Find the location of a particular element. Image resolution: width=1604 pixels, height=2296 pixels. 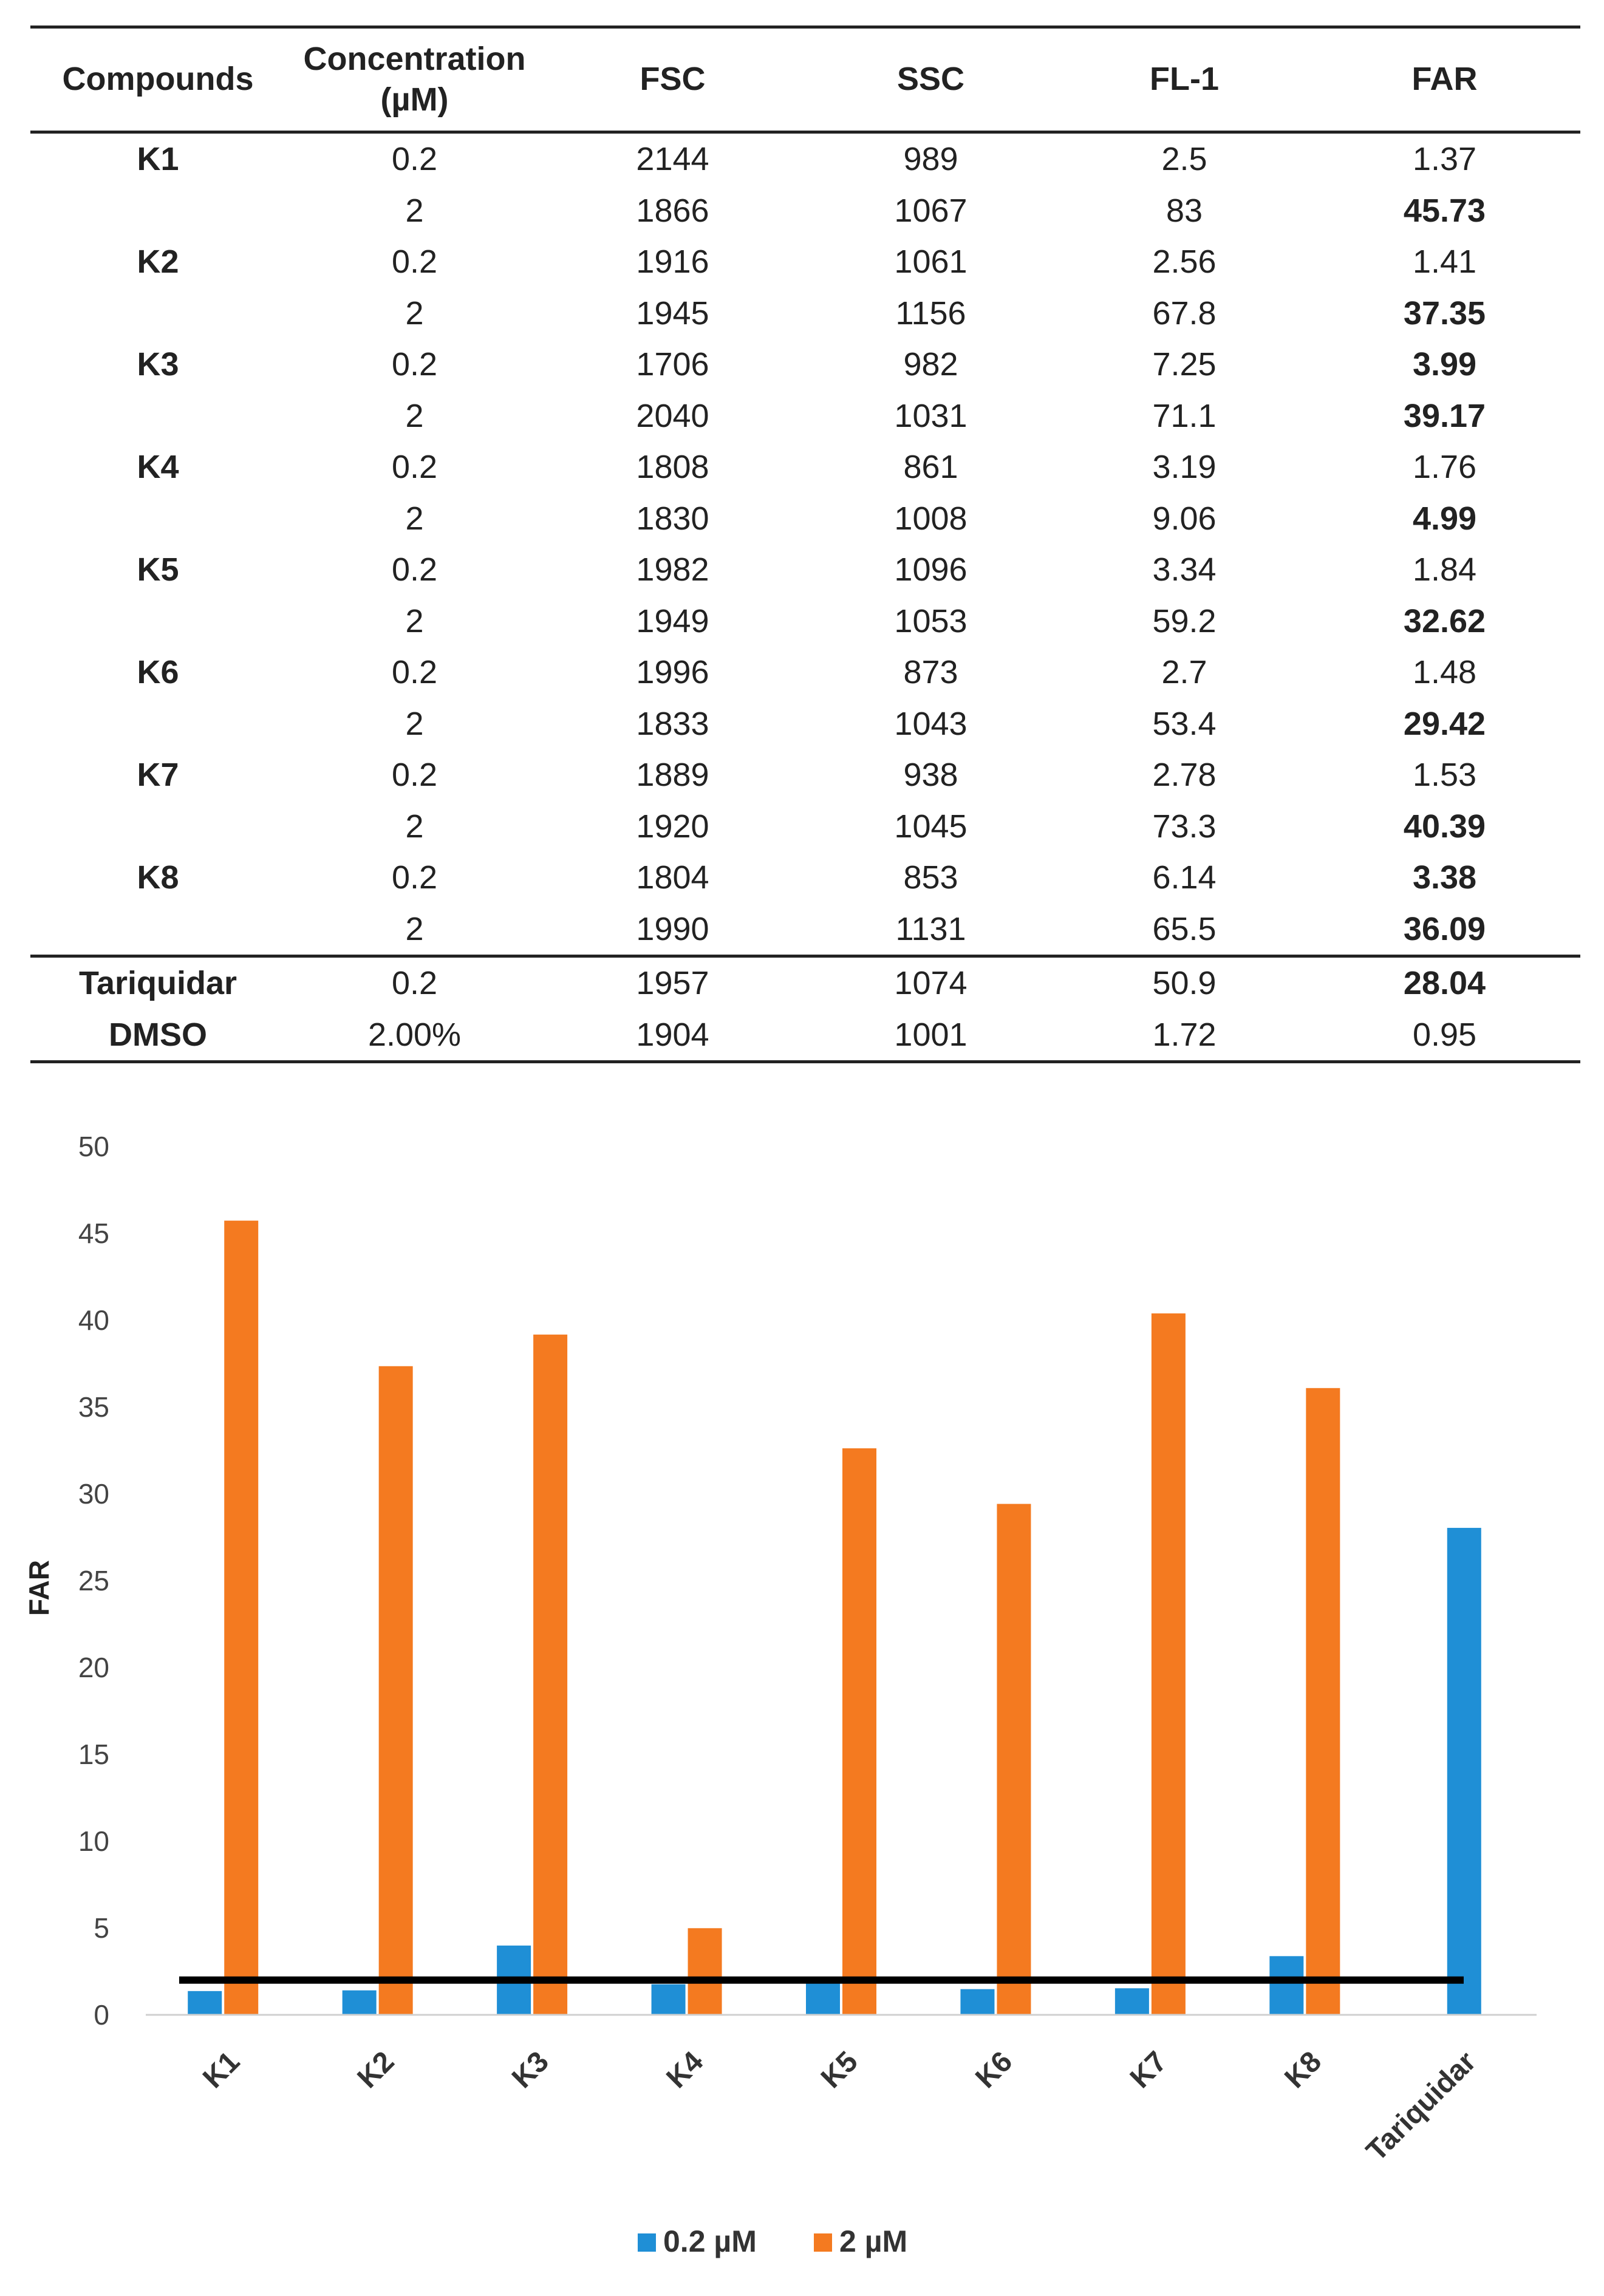

fsc-cell: 1706 is located at coordinates (672, 364).